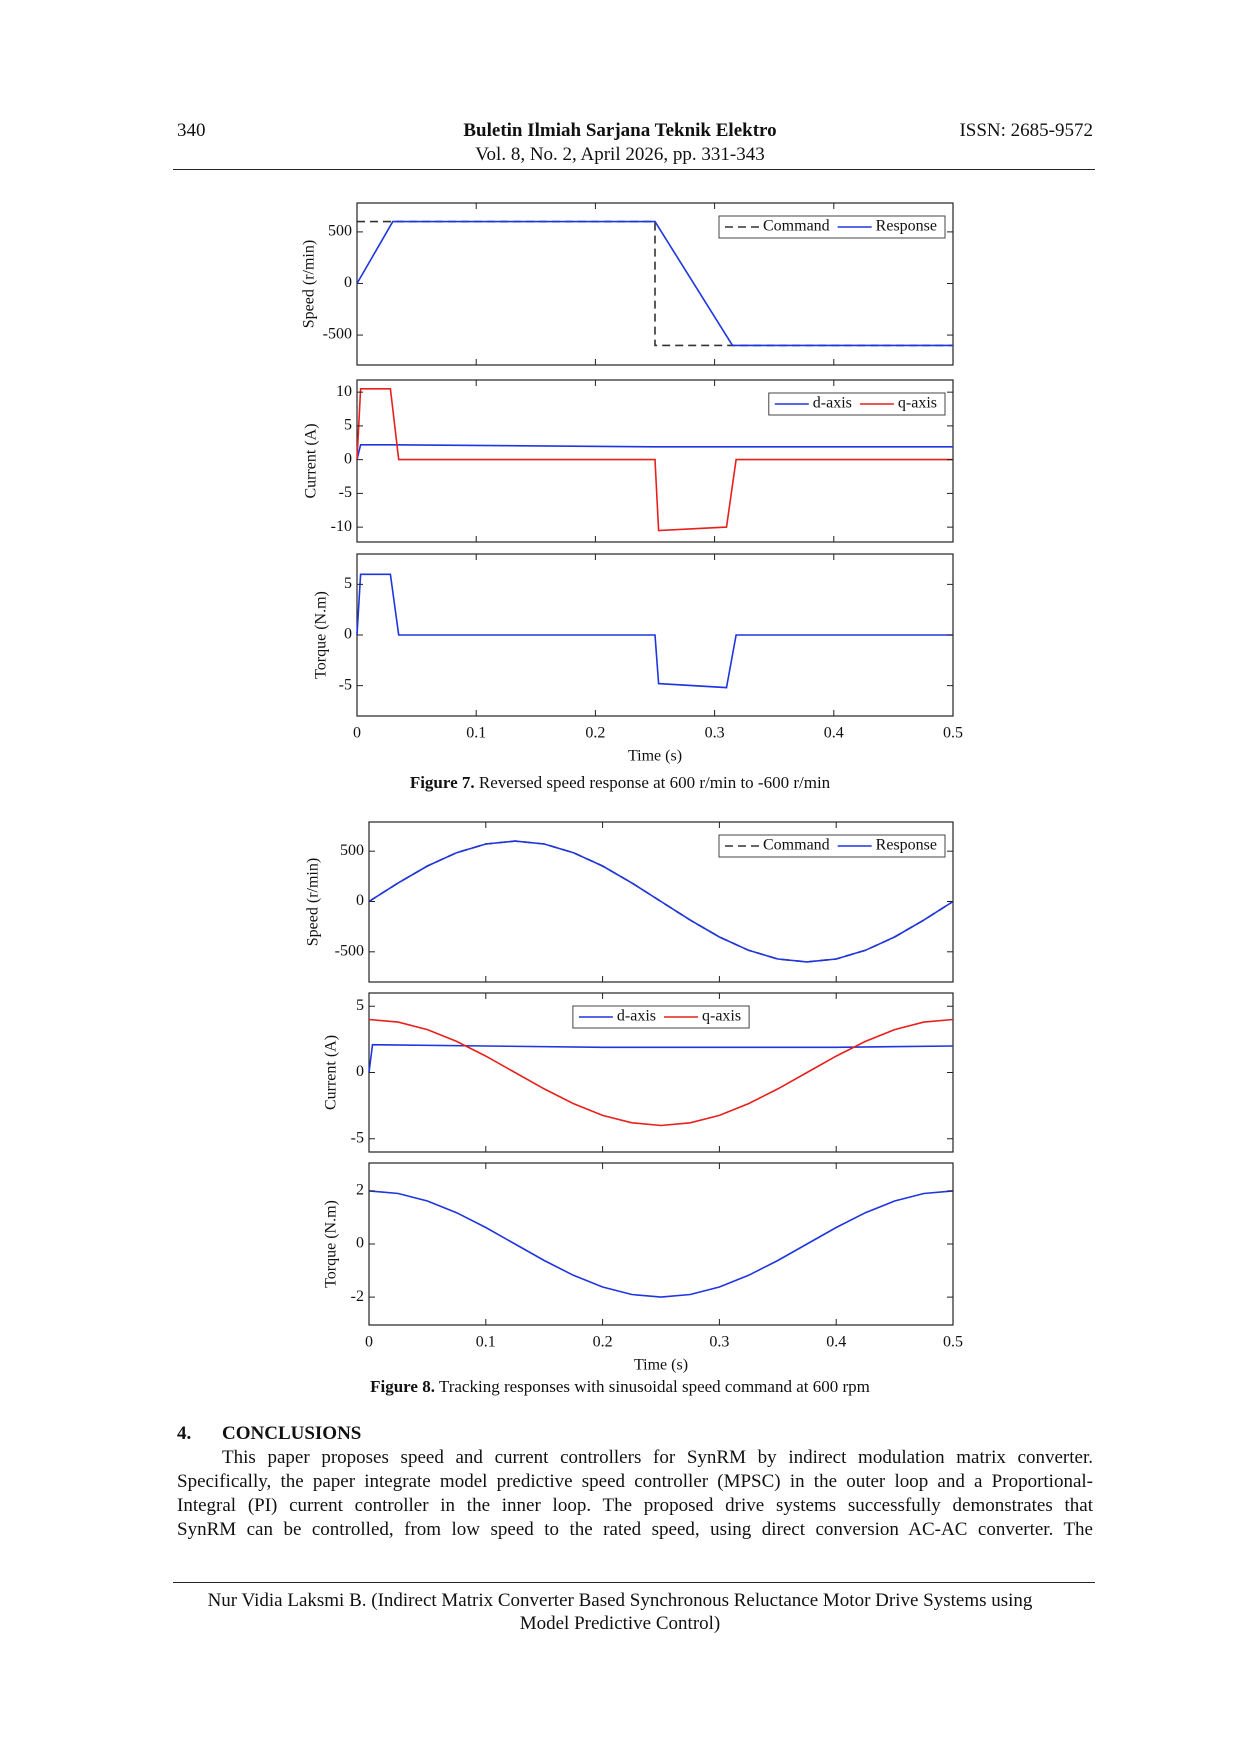 This screenshot has height=1754, width=1240. Describe the element at coordinates (442, 782) in the screenshot. I see `caption-label: Figure 7.` at that location.